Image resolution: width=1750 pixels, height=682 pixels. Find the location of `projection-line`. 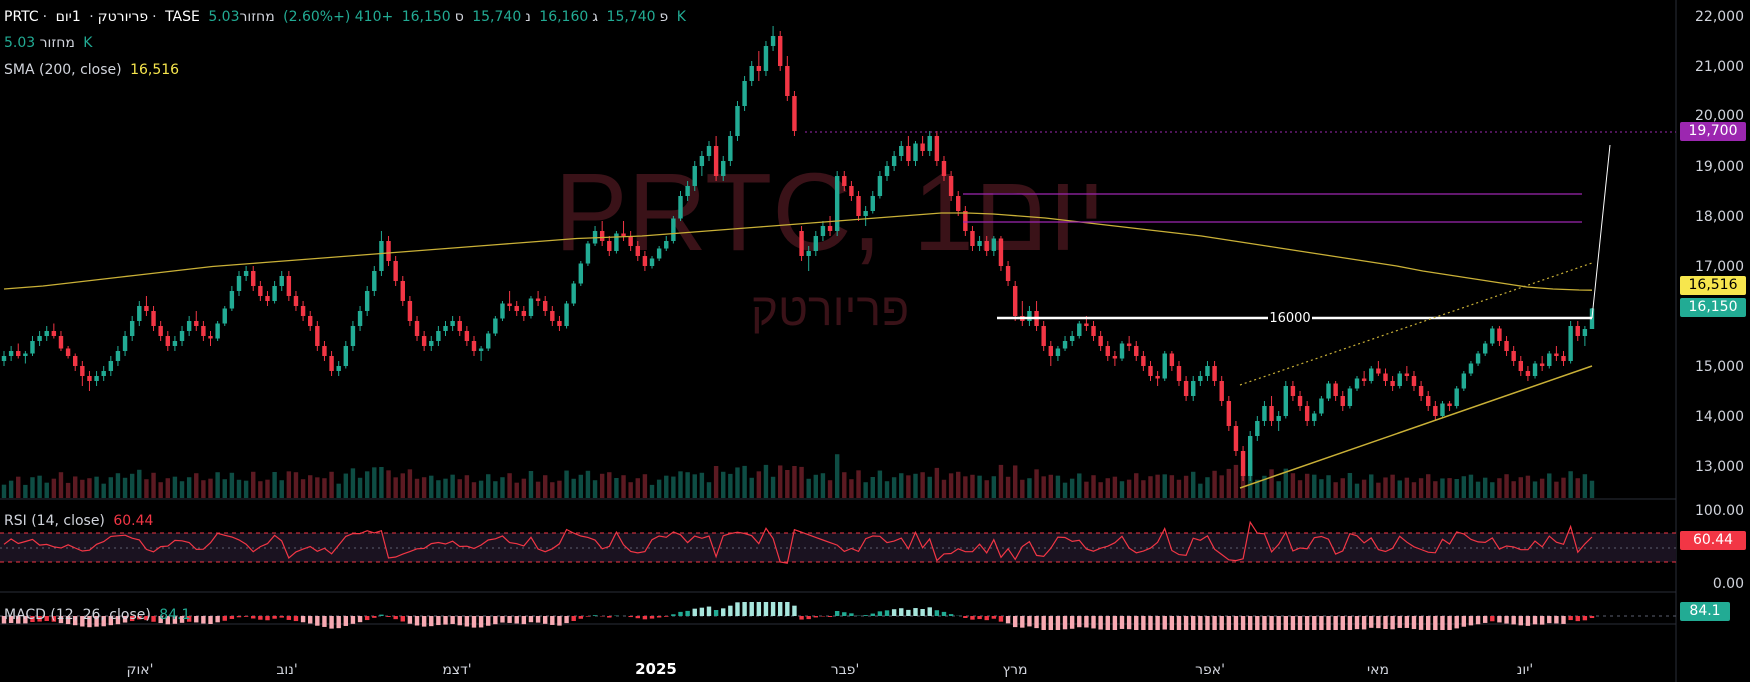

projection-line is located at coordinates (1601, 231).